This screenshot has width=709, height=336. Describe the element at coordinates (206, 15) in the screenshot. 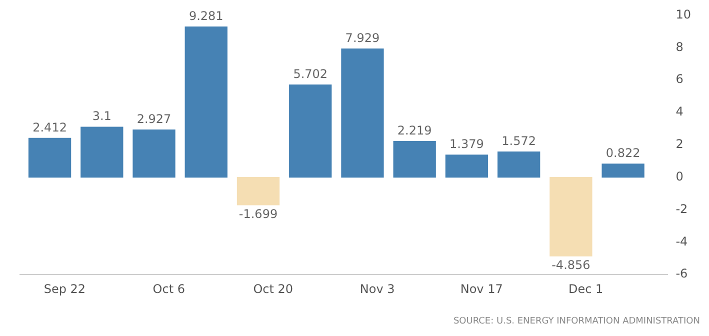

I see `data-label: 9.281` at that location.